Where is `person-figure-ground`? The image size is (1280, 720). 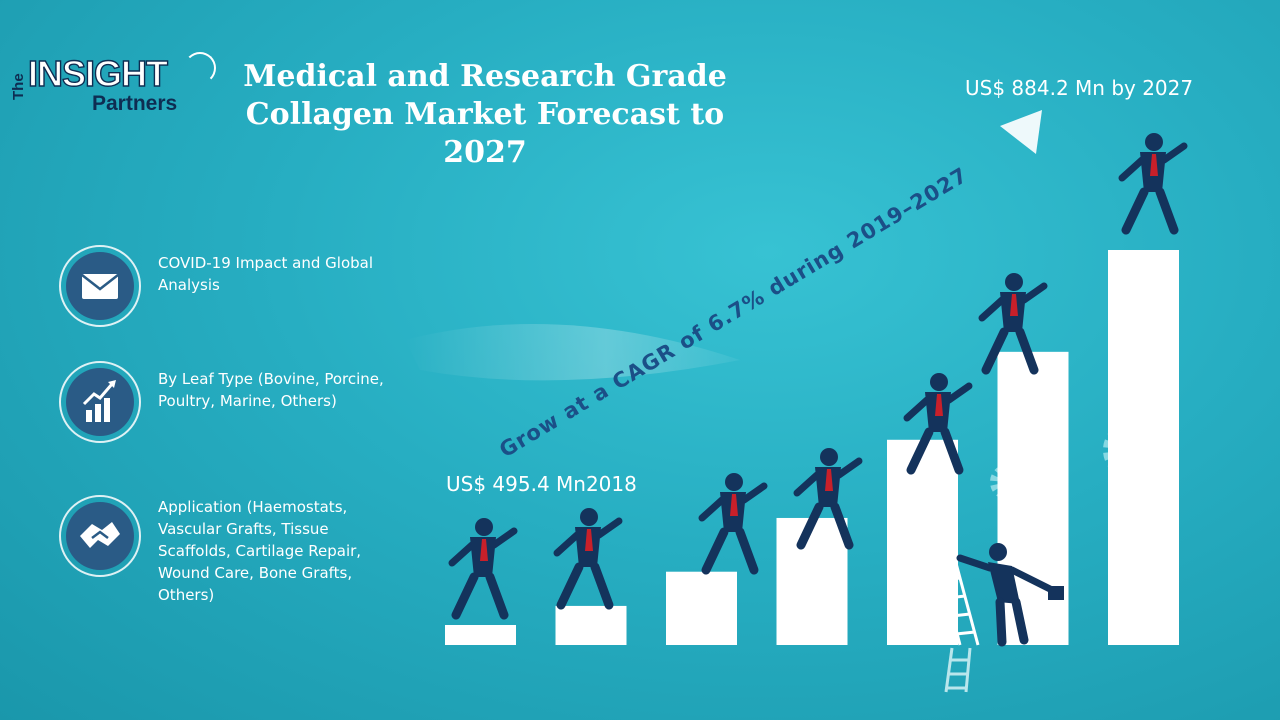 person-figure-ground is located at coordinates (1010, 595).